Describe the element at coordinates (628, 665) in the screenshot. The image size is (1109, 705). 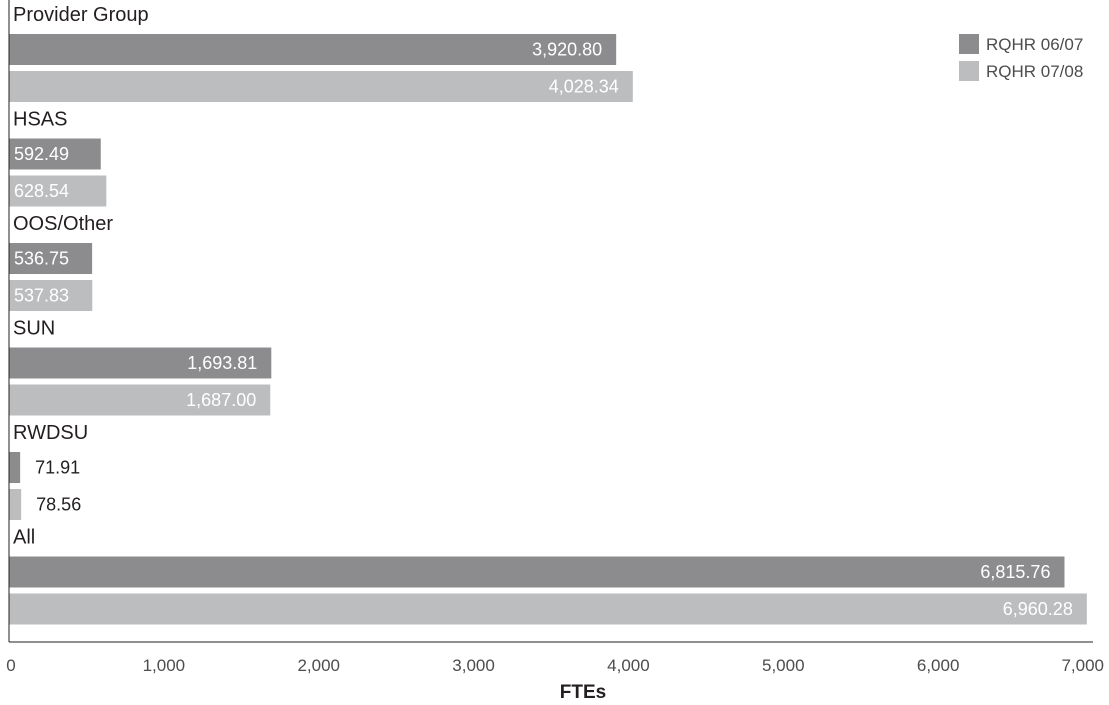
I see `x-tick-label: 4,000` at that location.